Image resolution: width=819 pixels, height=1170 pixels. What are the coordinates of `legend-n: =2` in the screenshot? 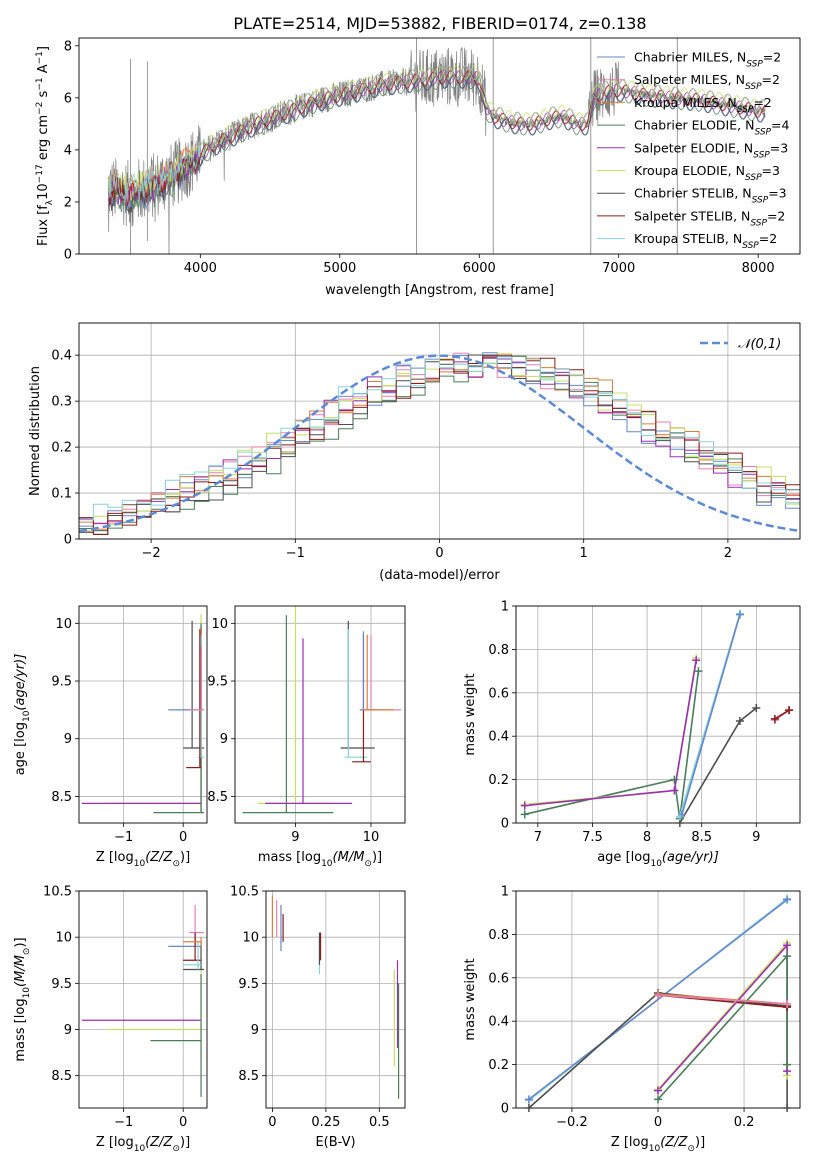 It's located at (771, 79).